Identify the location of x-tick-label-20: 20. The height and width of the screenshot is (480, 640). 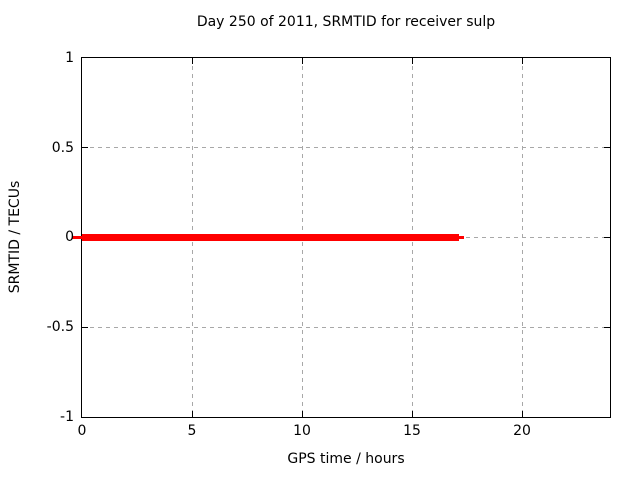
(522, 431).